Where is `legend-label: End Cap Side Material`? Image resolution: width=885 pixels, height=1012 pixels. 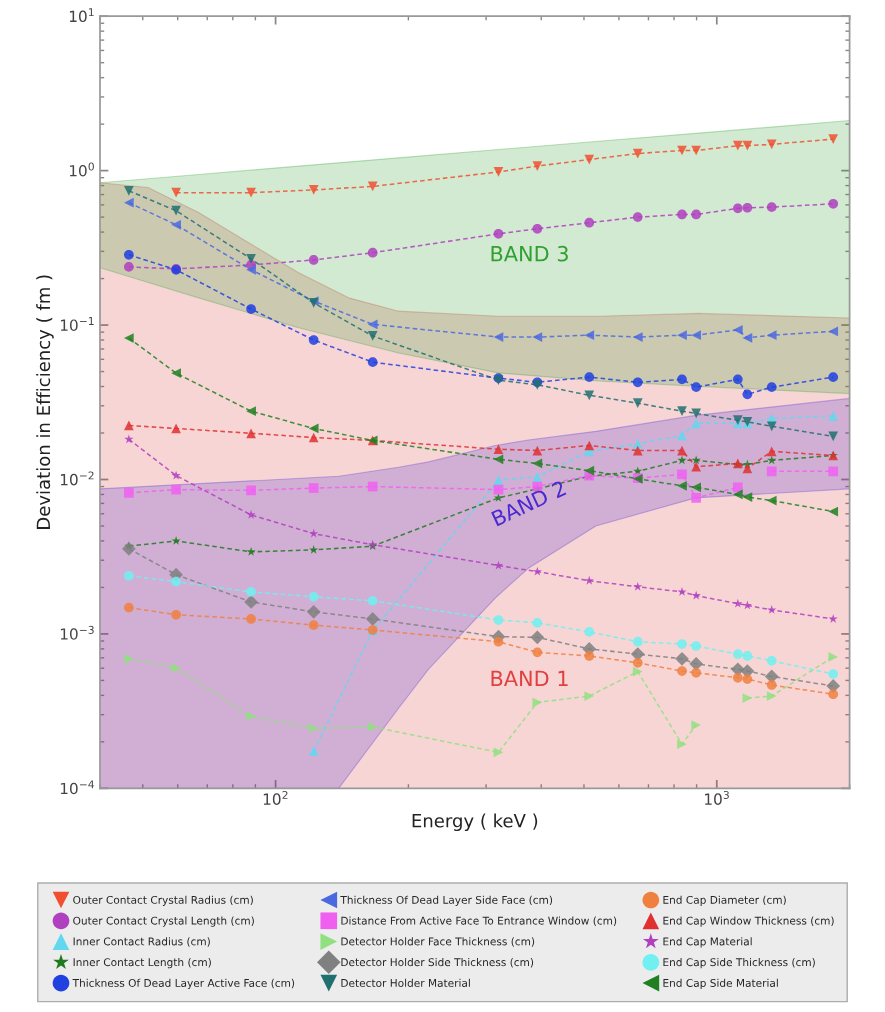
legend-label: End Cap Side Material is located at coordinates (720, 983).